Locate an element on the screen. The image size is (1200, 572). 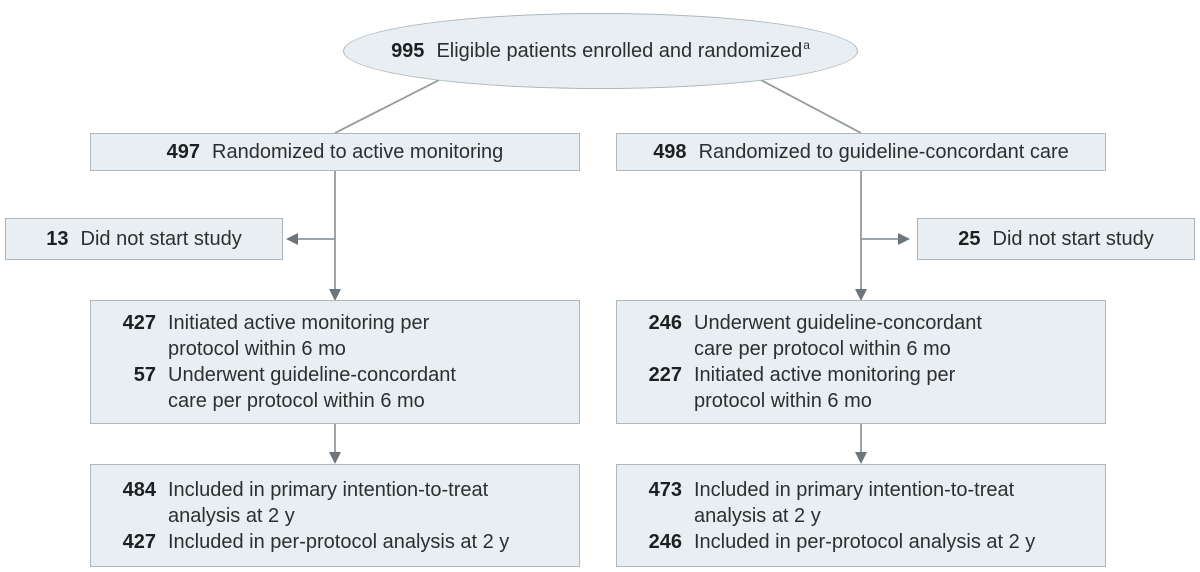
left-not-started-box: 13 Did not start study is located at coordinates (144, 239).